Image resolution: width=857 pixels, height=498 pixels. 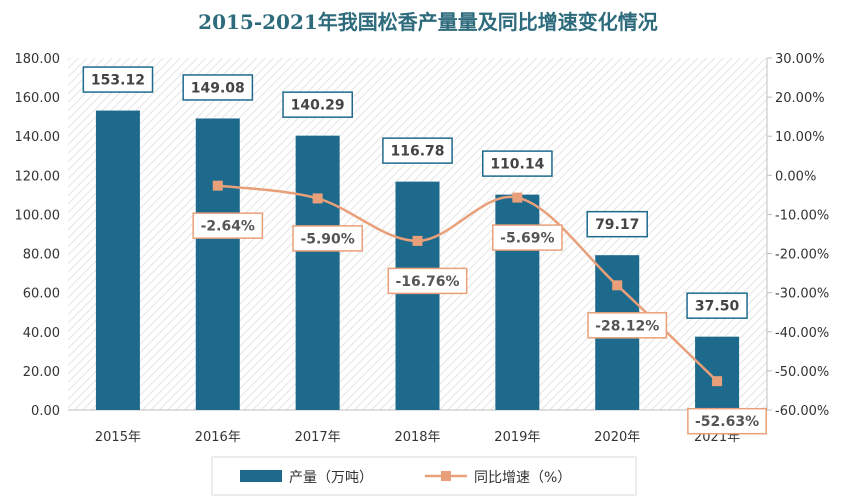 I want to click on growth-label-text: -28.12%, so click(x=627, y=326).